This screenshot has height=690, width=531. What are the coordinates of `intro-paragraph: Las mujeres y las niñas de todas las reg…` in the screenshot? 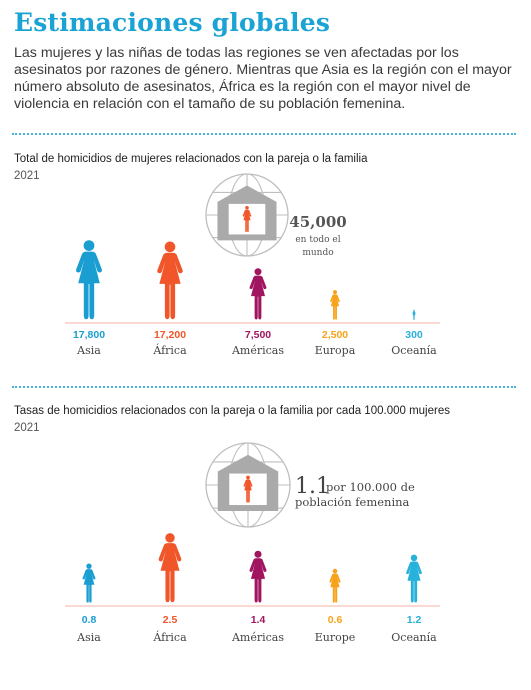 It's located at (263, 78).